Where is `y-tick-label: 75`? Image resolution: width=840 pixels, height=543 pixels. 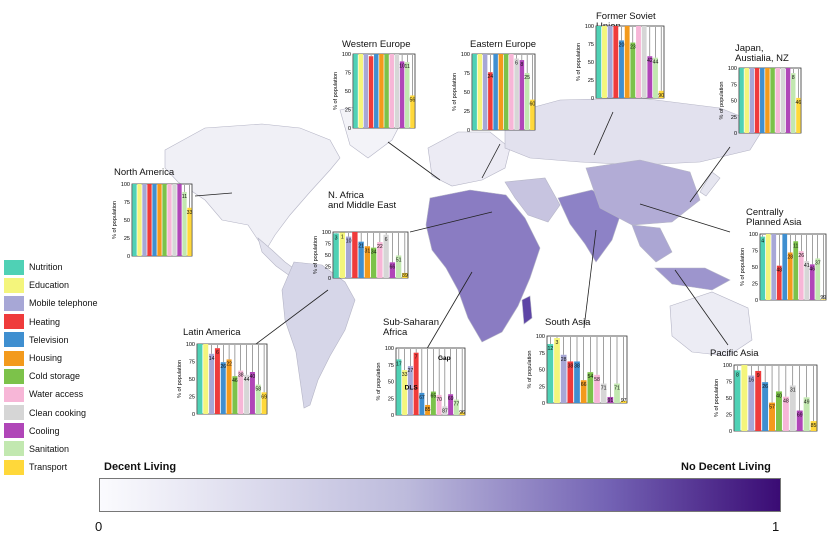 y-tick-label: 75 is located at coordinates (734, 85).